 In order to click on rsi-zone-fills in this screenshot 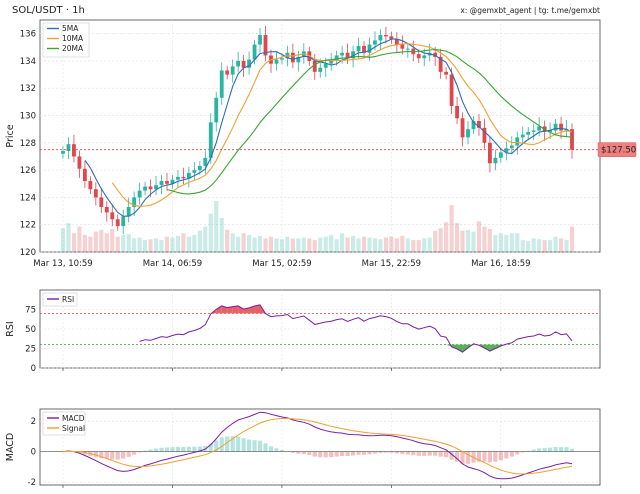, I will do `click(358, 328)`.